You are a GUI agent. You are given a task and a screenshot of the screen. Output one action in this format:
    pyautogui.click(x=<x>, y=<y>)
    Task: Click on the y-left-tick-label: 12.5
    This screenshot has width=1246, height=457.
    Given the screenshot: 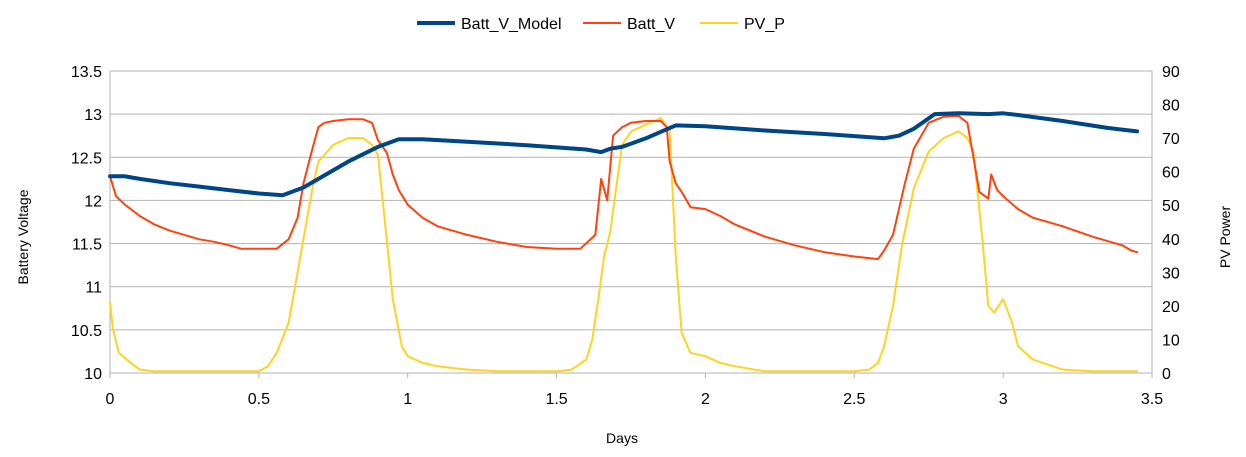 What is the action you would take?
    pyautogui.click(x=86, y=158)
    